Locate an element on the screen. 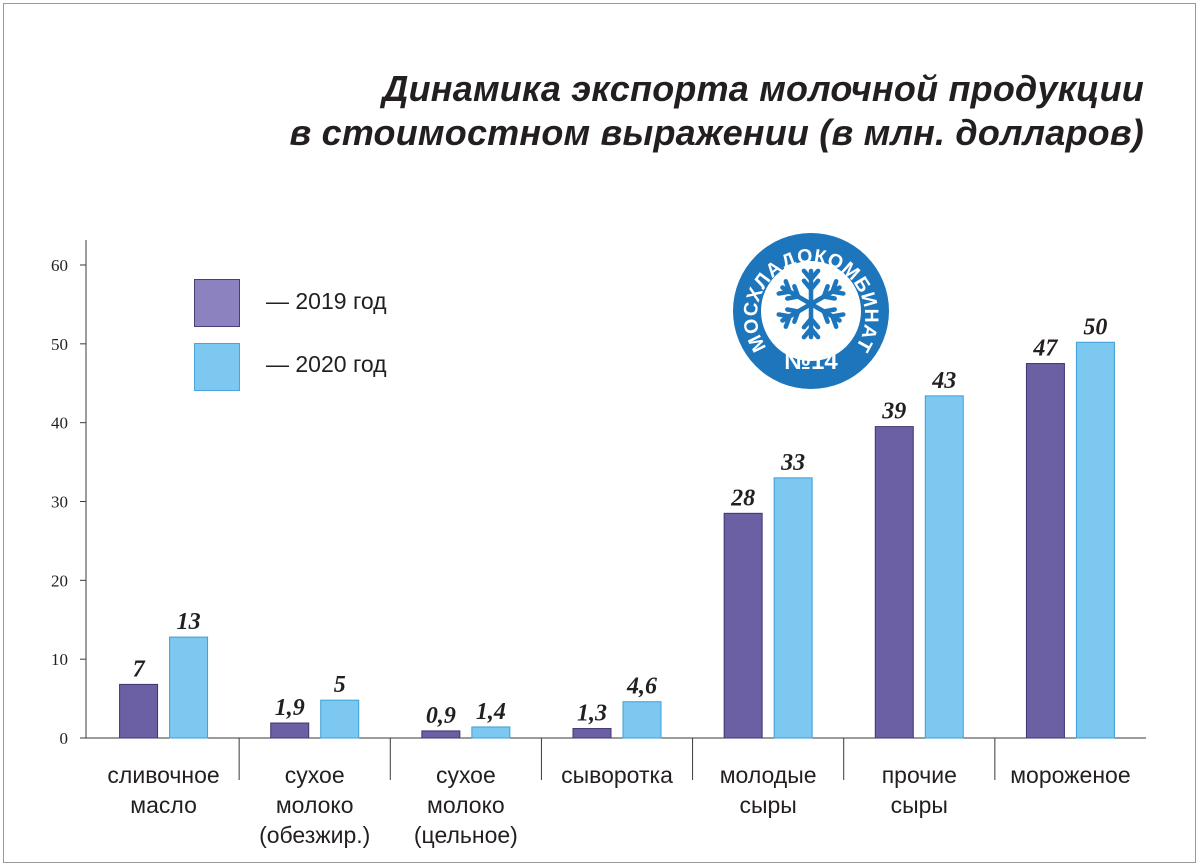 The image size is (1200, 866). logo-number-text: №14 is located at coordinates (811, 361).